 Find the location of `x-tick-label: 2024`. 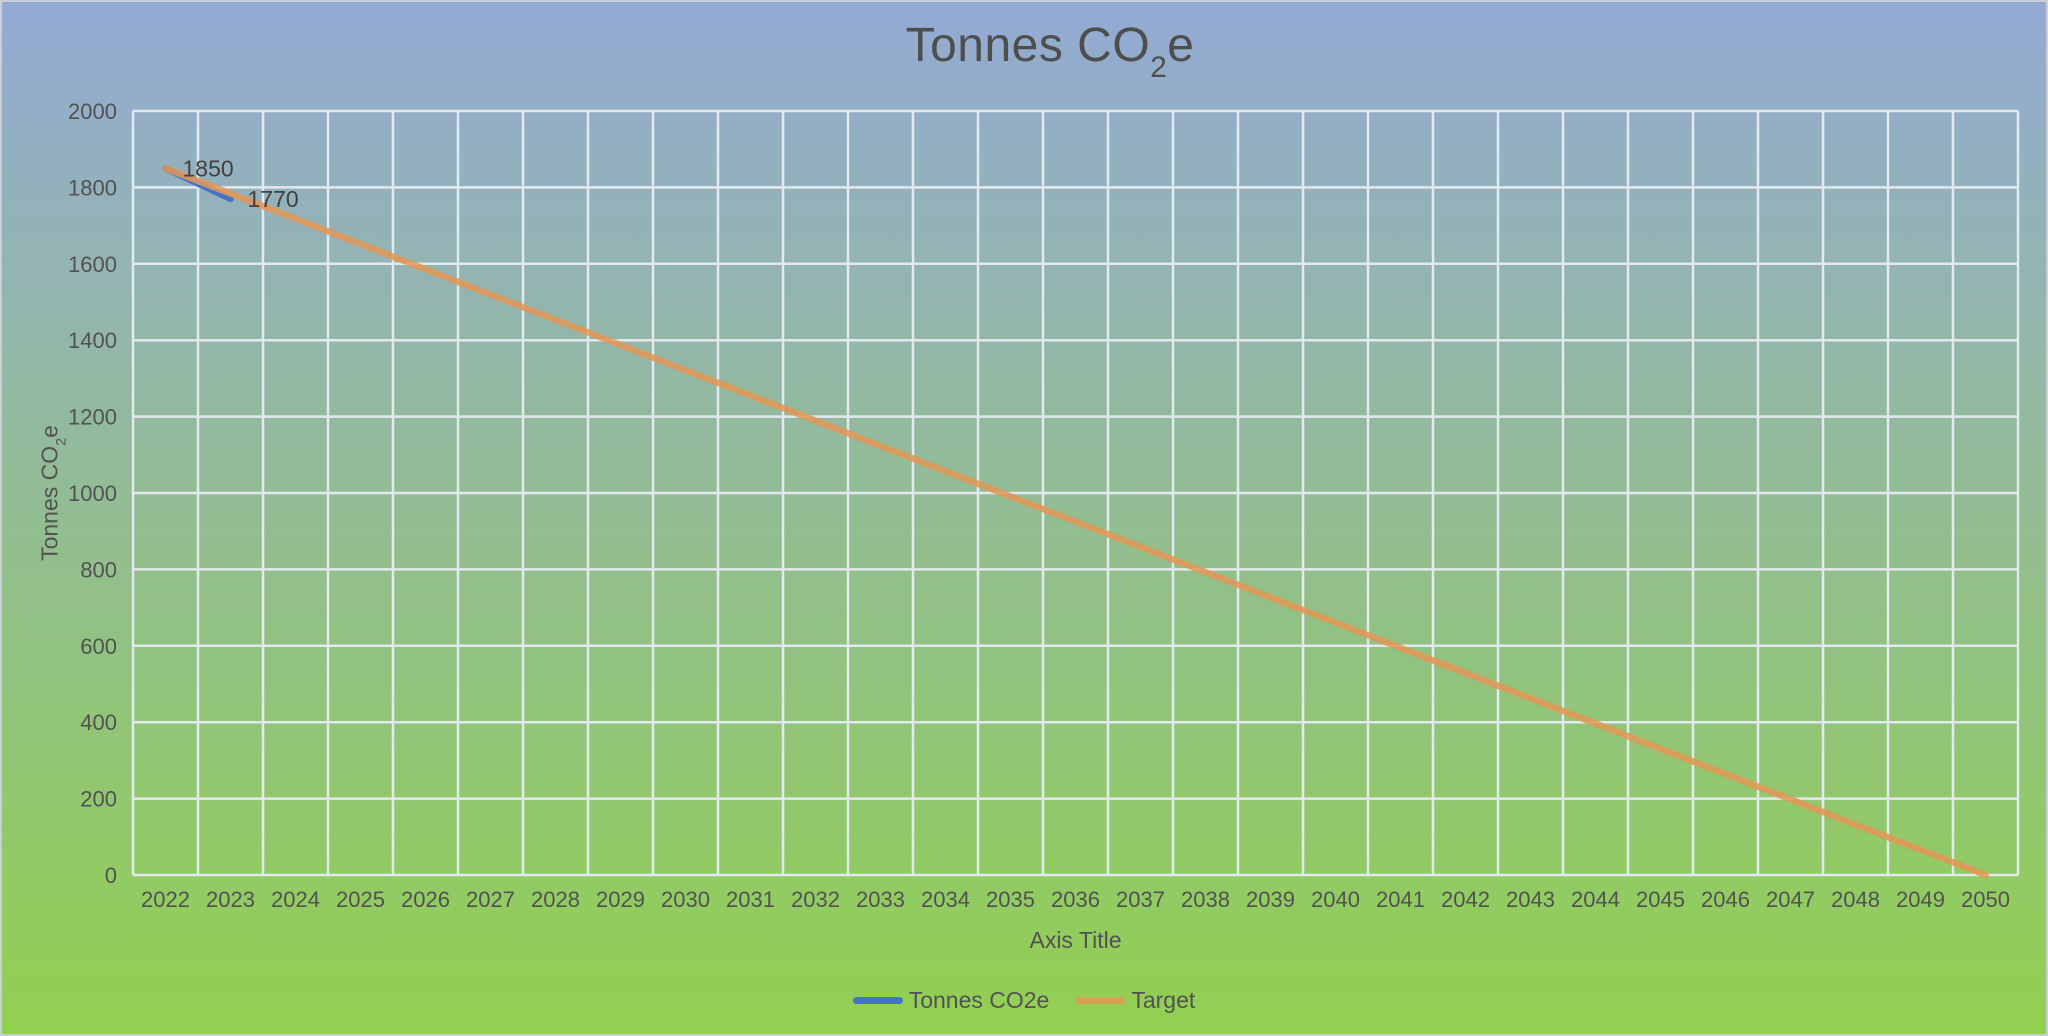

x-tick-label: 2024 is located at coordinates (295, 899).